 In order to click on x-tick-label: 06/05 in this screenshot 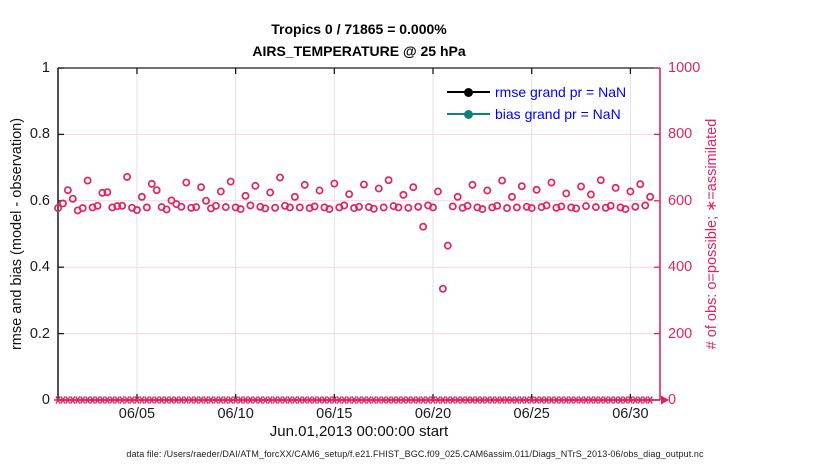, I will do `click(137, 414)`.